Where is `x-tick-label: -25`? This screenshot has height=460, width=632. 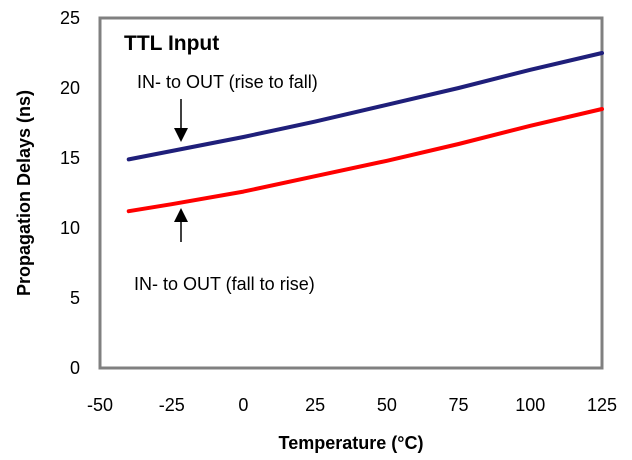 x-tick-label: -25 is located at coordinates (172, 405).